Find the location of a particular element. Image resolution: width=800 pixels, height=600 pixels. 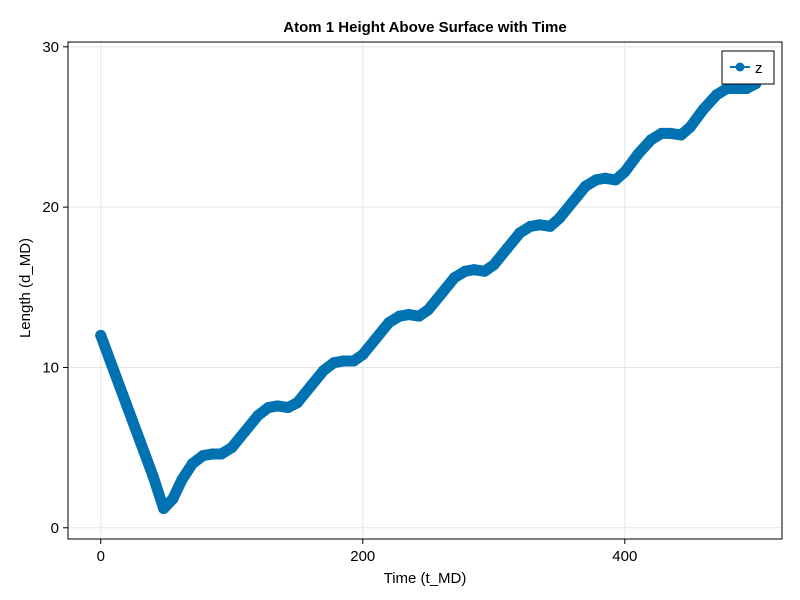

x-axis-ticks: 0 200 400 is located at coordinates (367, 552).